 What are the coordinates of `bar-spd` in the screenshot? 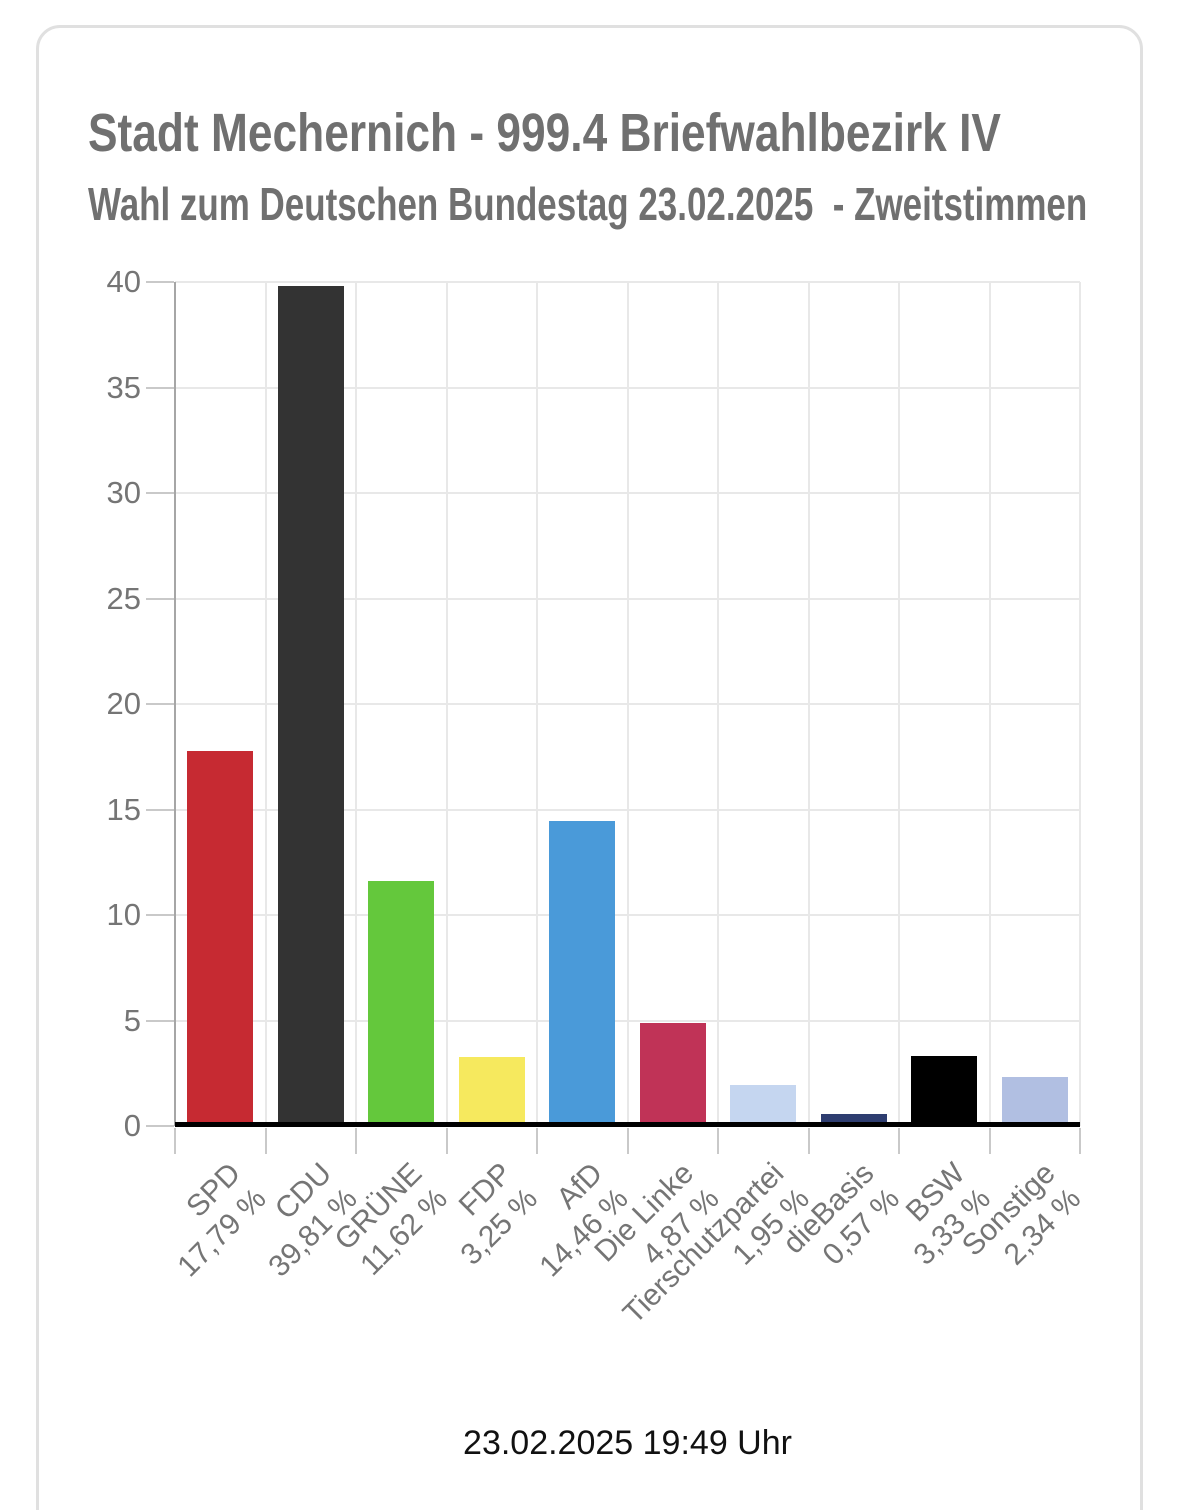 It's located at (220, 938).